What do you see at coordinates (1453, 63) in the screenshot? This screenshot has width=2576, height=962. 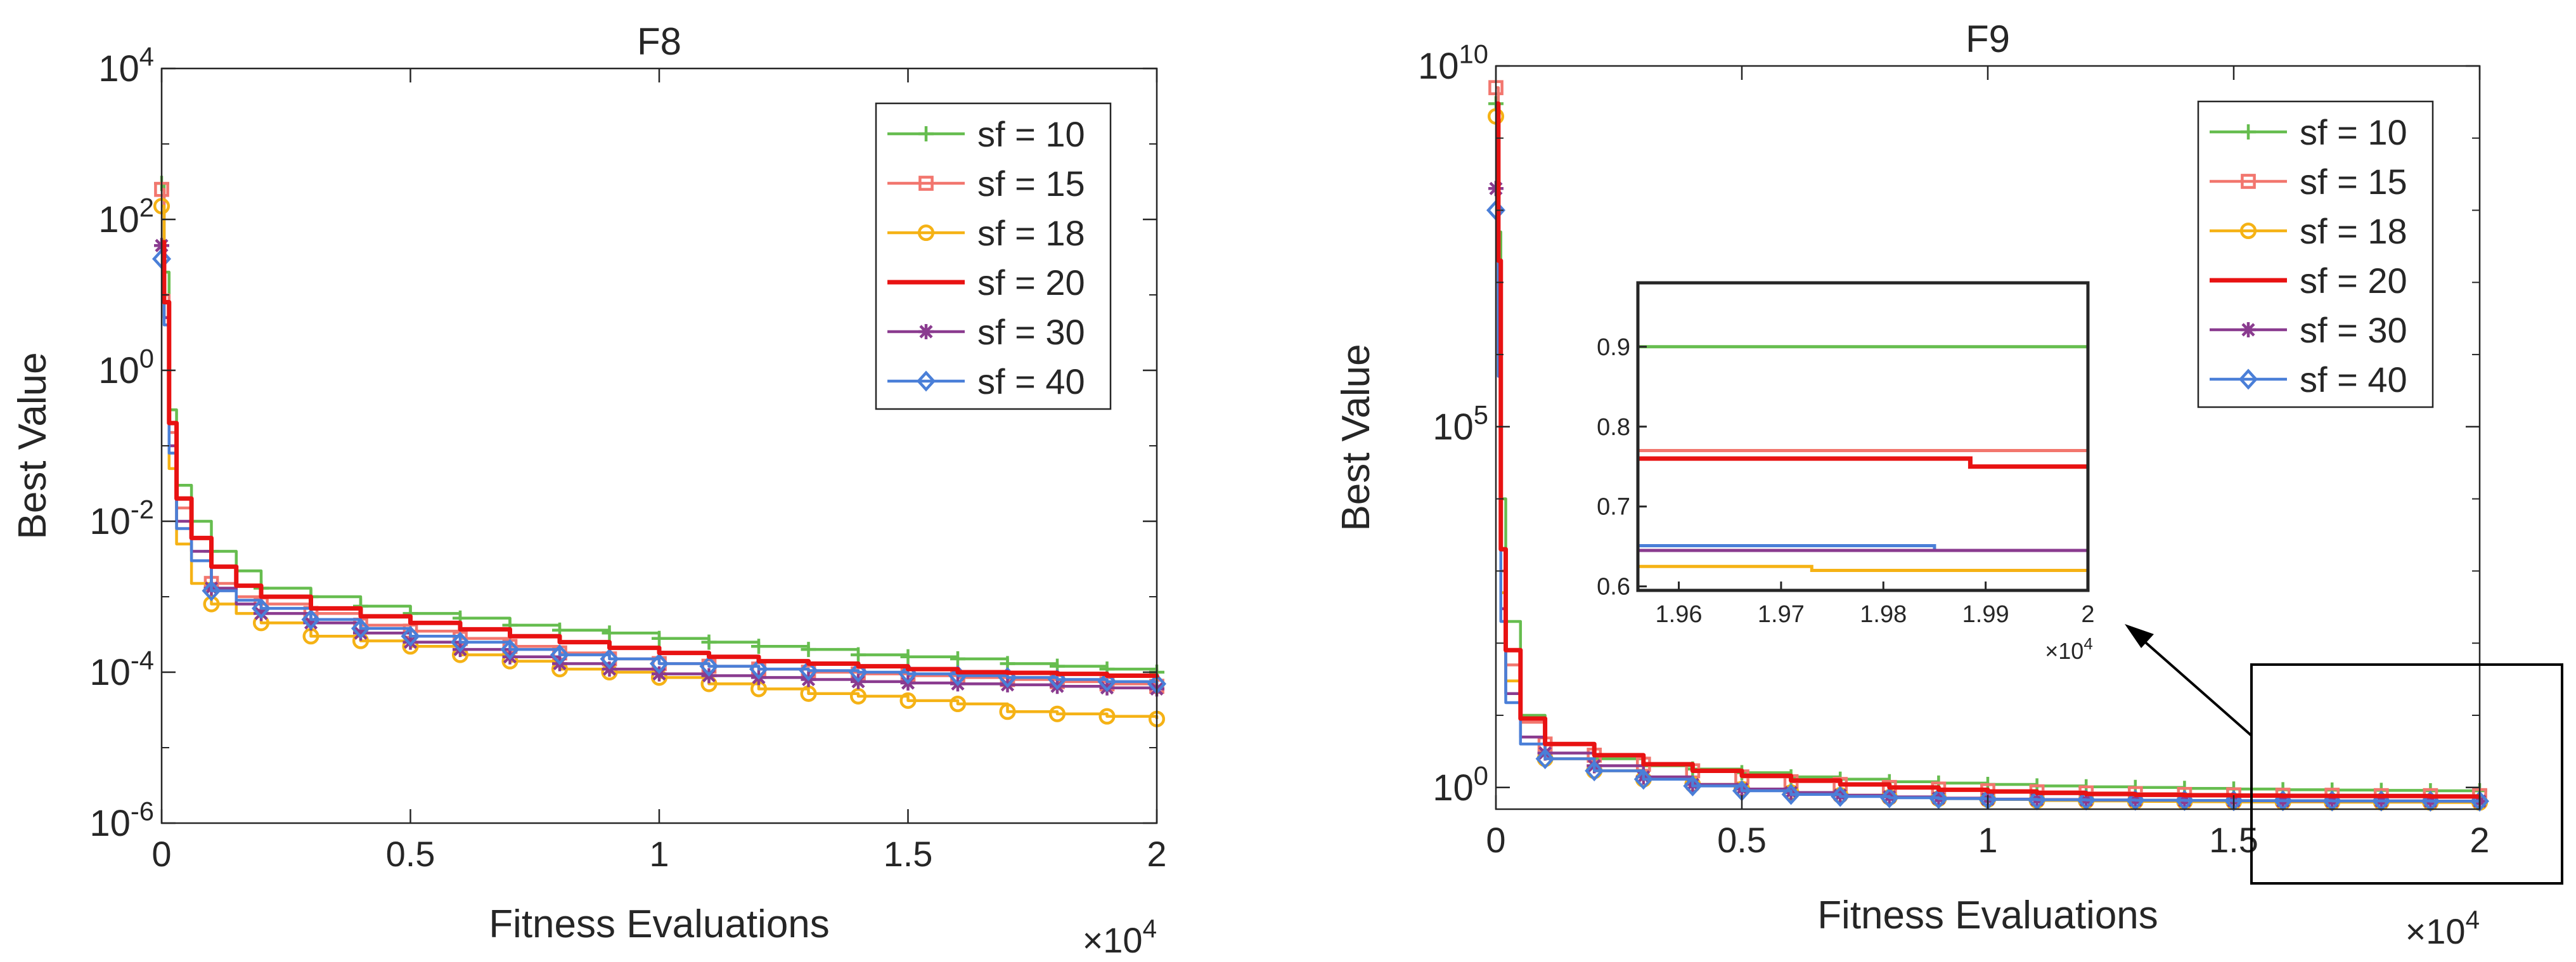 I see `y-tick-label: 10¹⁰` at bounding box center [1453, 63].